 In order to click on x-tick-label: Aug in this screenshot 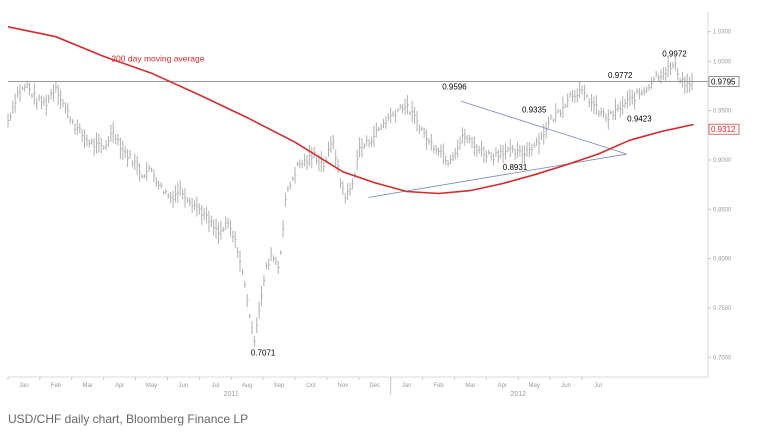, I will do `click(247, 386)`.